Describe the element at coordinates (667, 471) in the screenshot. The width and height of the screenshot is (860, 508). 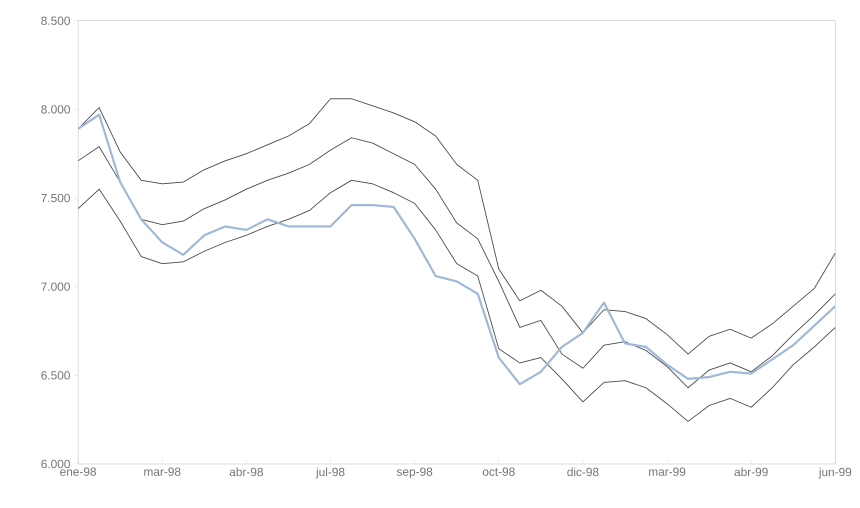
I see `x-tick-label: mar-99` at that location.